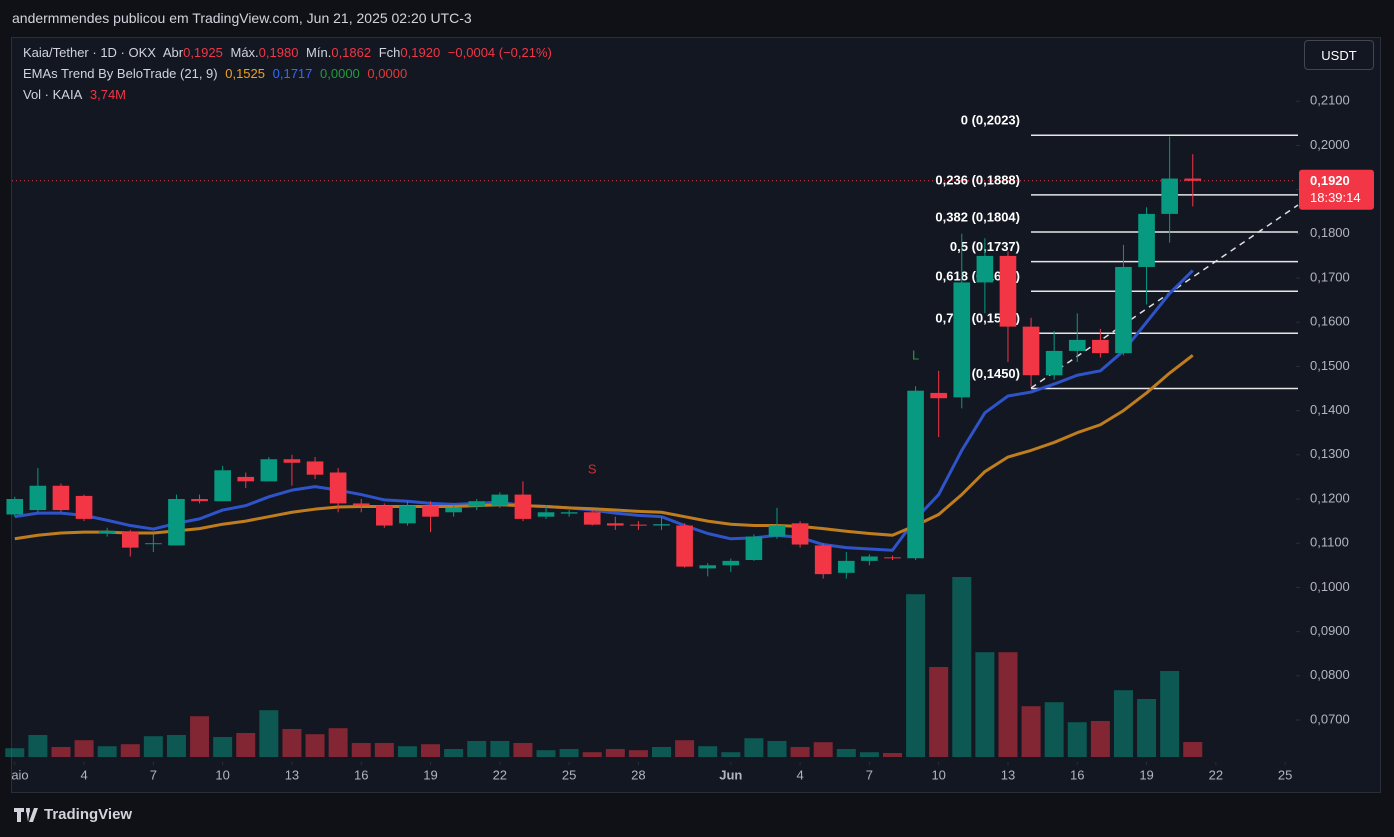  What do you see at coordinates (1164, 296) in the screenshot?
I see `trend-line` at bounding box center [1164, 296].